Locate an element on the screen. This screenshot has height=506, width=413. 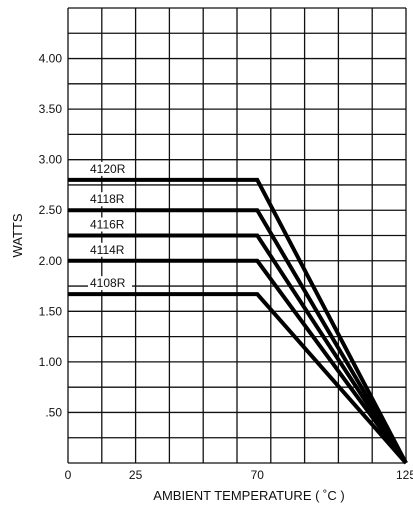
x-tick-label: 70 is located at coordinates (258, 475).